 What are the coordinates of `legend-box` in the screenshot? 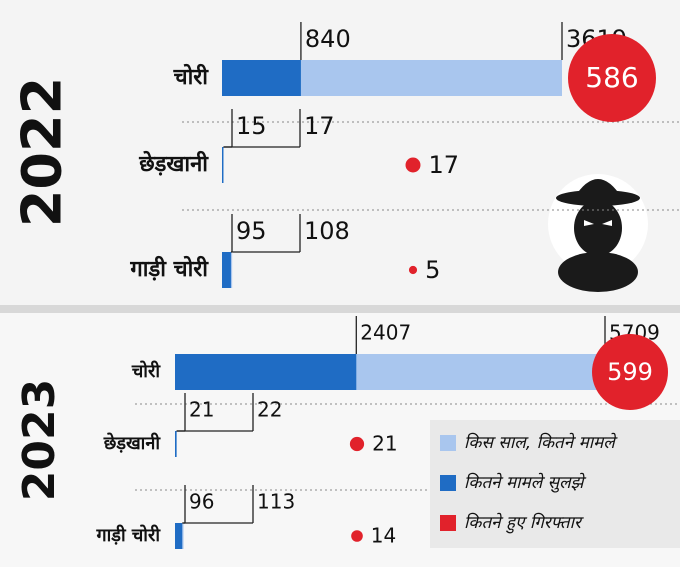 It's located at (555, 484).